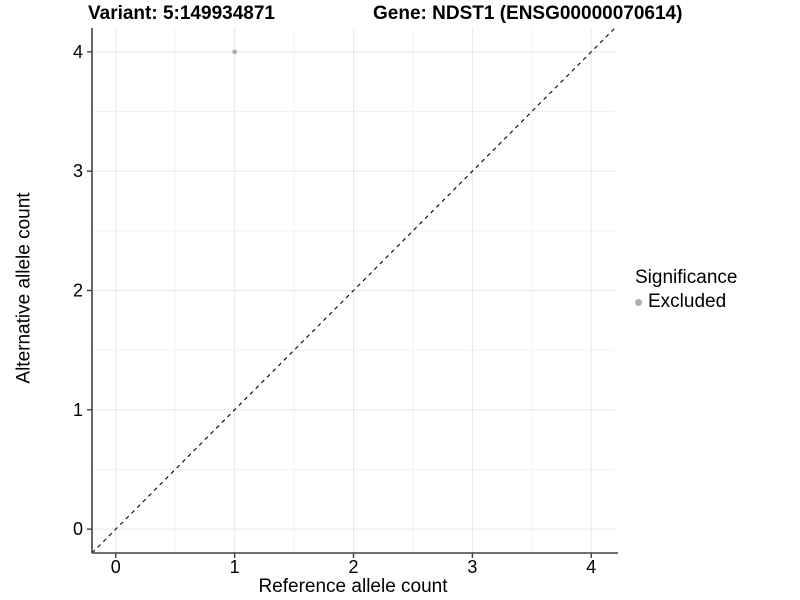  What do you see at coordinates (78, 410) in the screenshot?
I see `y-tick-label: 1` at bounding box center [78, 410].